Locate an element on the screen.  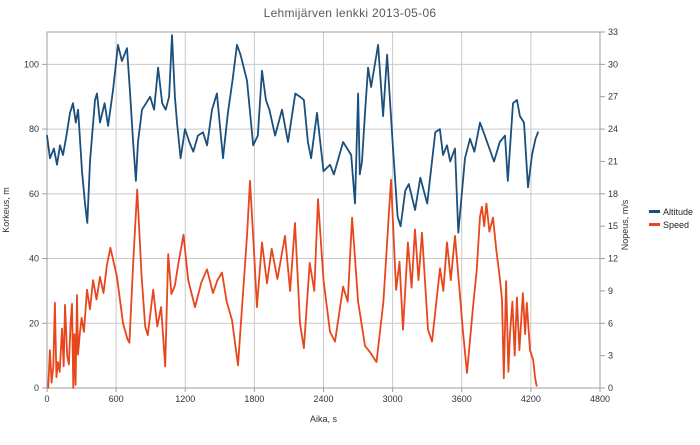
y-left-tick-label: 60 is located at coordinates (34, 194).